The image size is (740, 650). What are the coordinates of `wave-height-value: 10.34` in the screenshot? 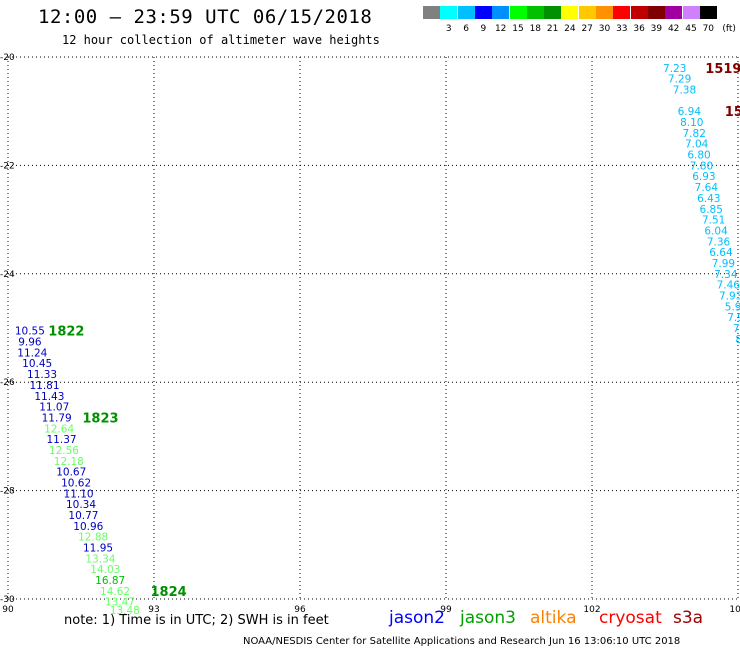 It's located at (81, 505).